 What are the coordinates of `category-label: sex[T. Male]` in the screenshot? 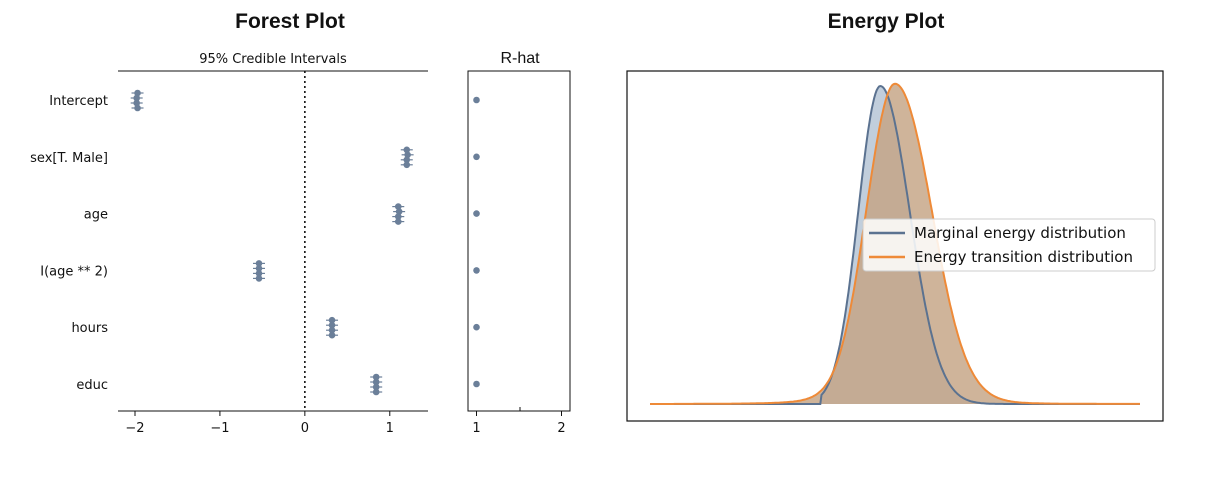 It's located at (69, 158).